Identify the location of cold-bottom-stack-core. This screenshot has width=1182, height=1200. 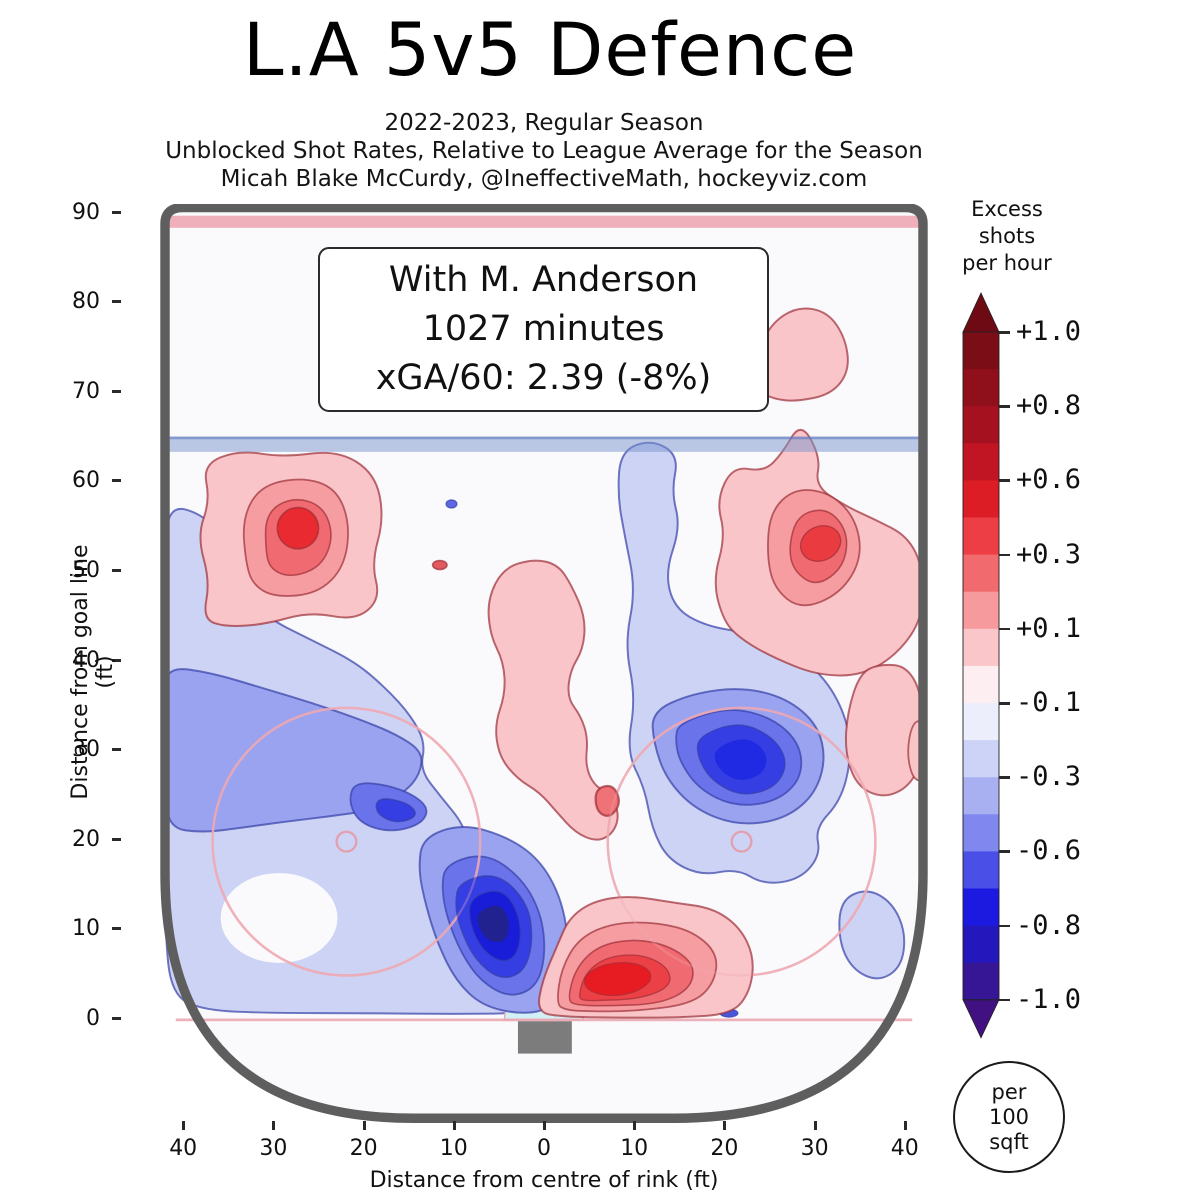
(493, 924).